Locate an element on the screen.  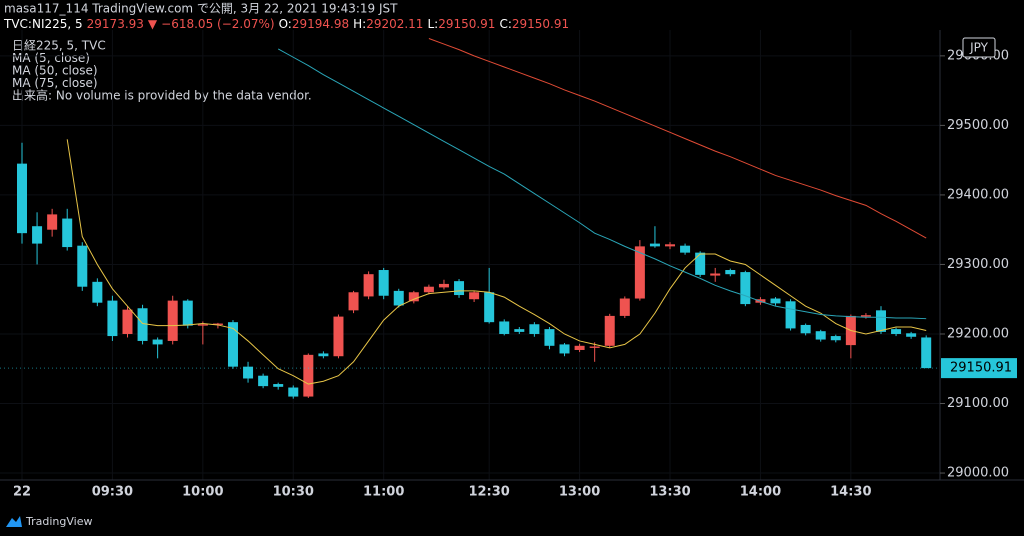
last-price-badge is located at coordinates (979, 368).